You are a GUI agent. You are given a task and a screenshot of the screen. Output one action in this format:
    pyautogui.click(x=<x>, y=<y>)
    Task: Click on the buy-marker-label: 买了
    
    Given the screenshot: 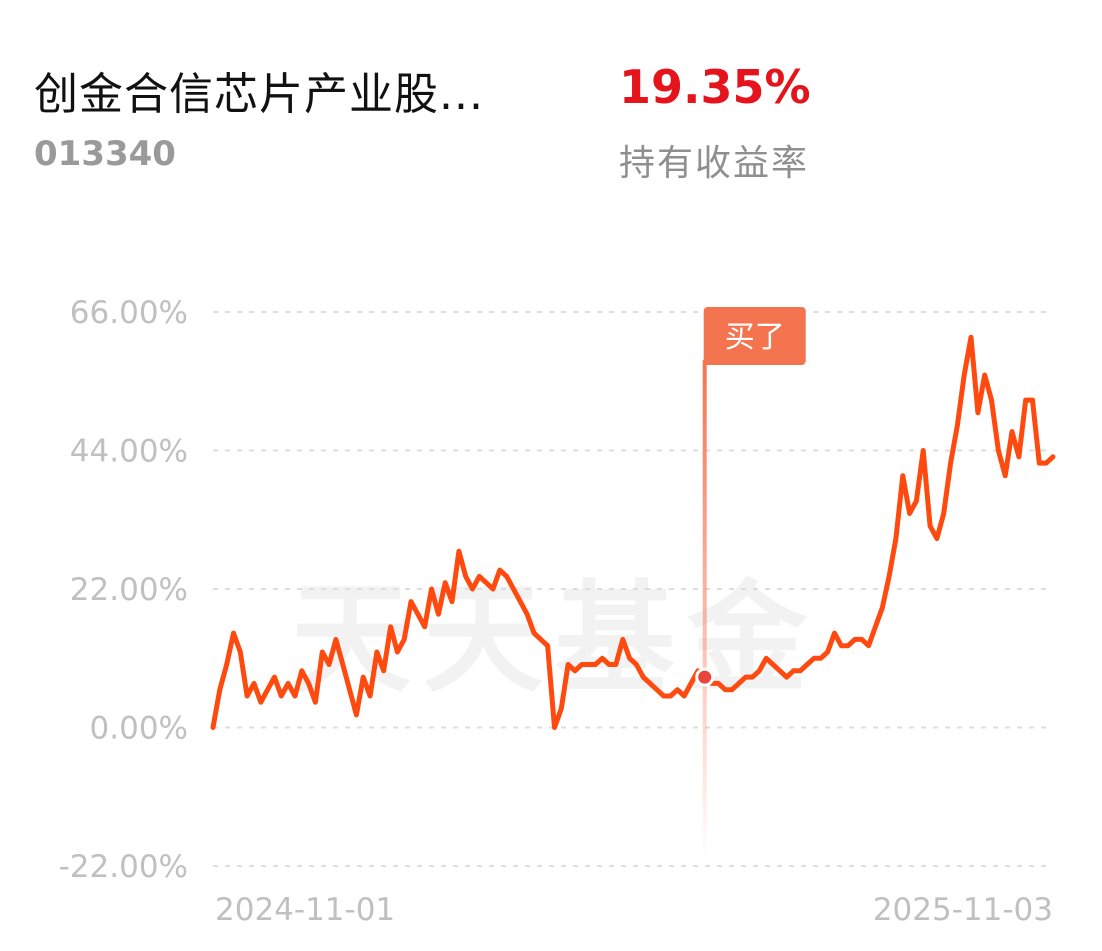 What is the action you would take?
    pyautogui.click(x=755, y=337)
    